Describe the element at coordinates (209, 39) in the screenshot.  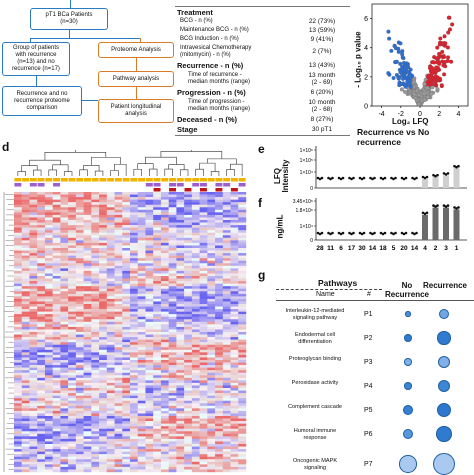
I see `table-label: BCG Induction - n (%)` at that location.